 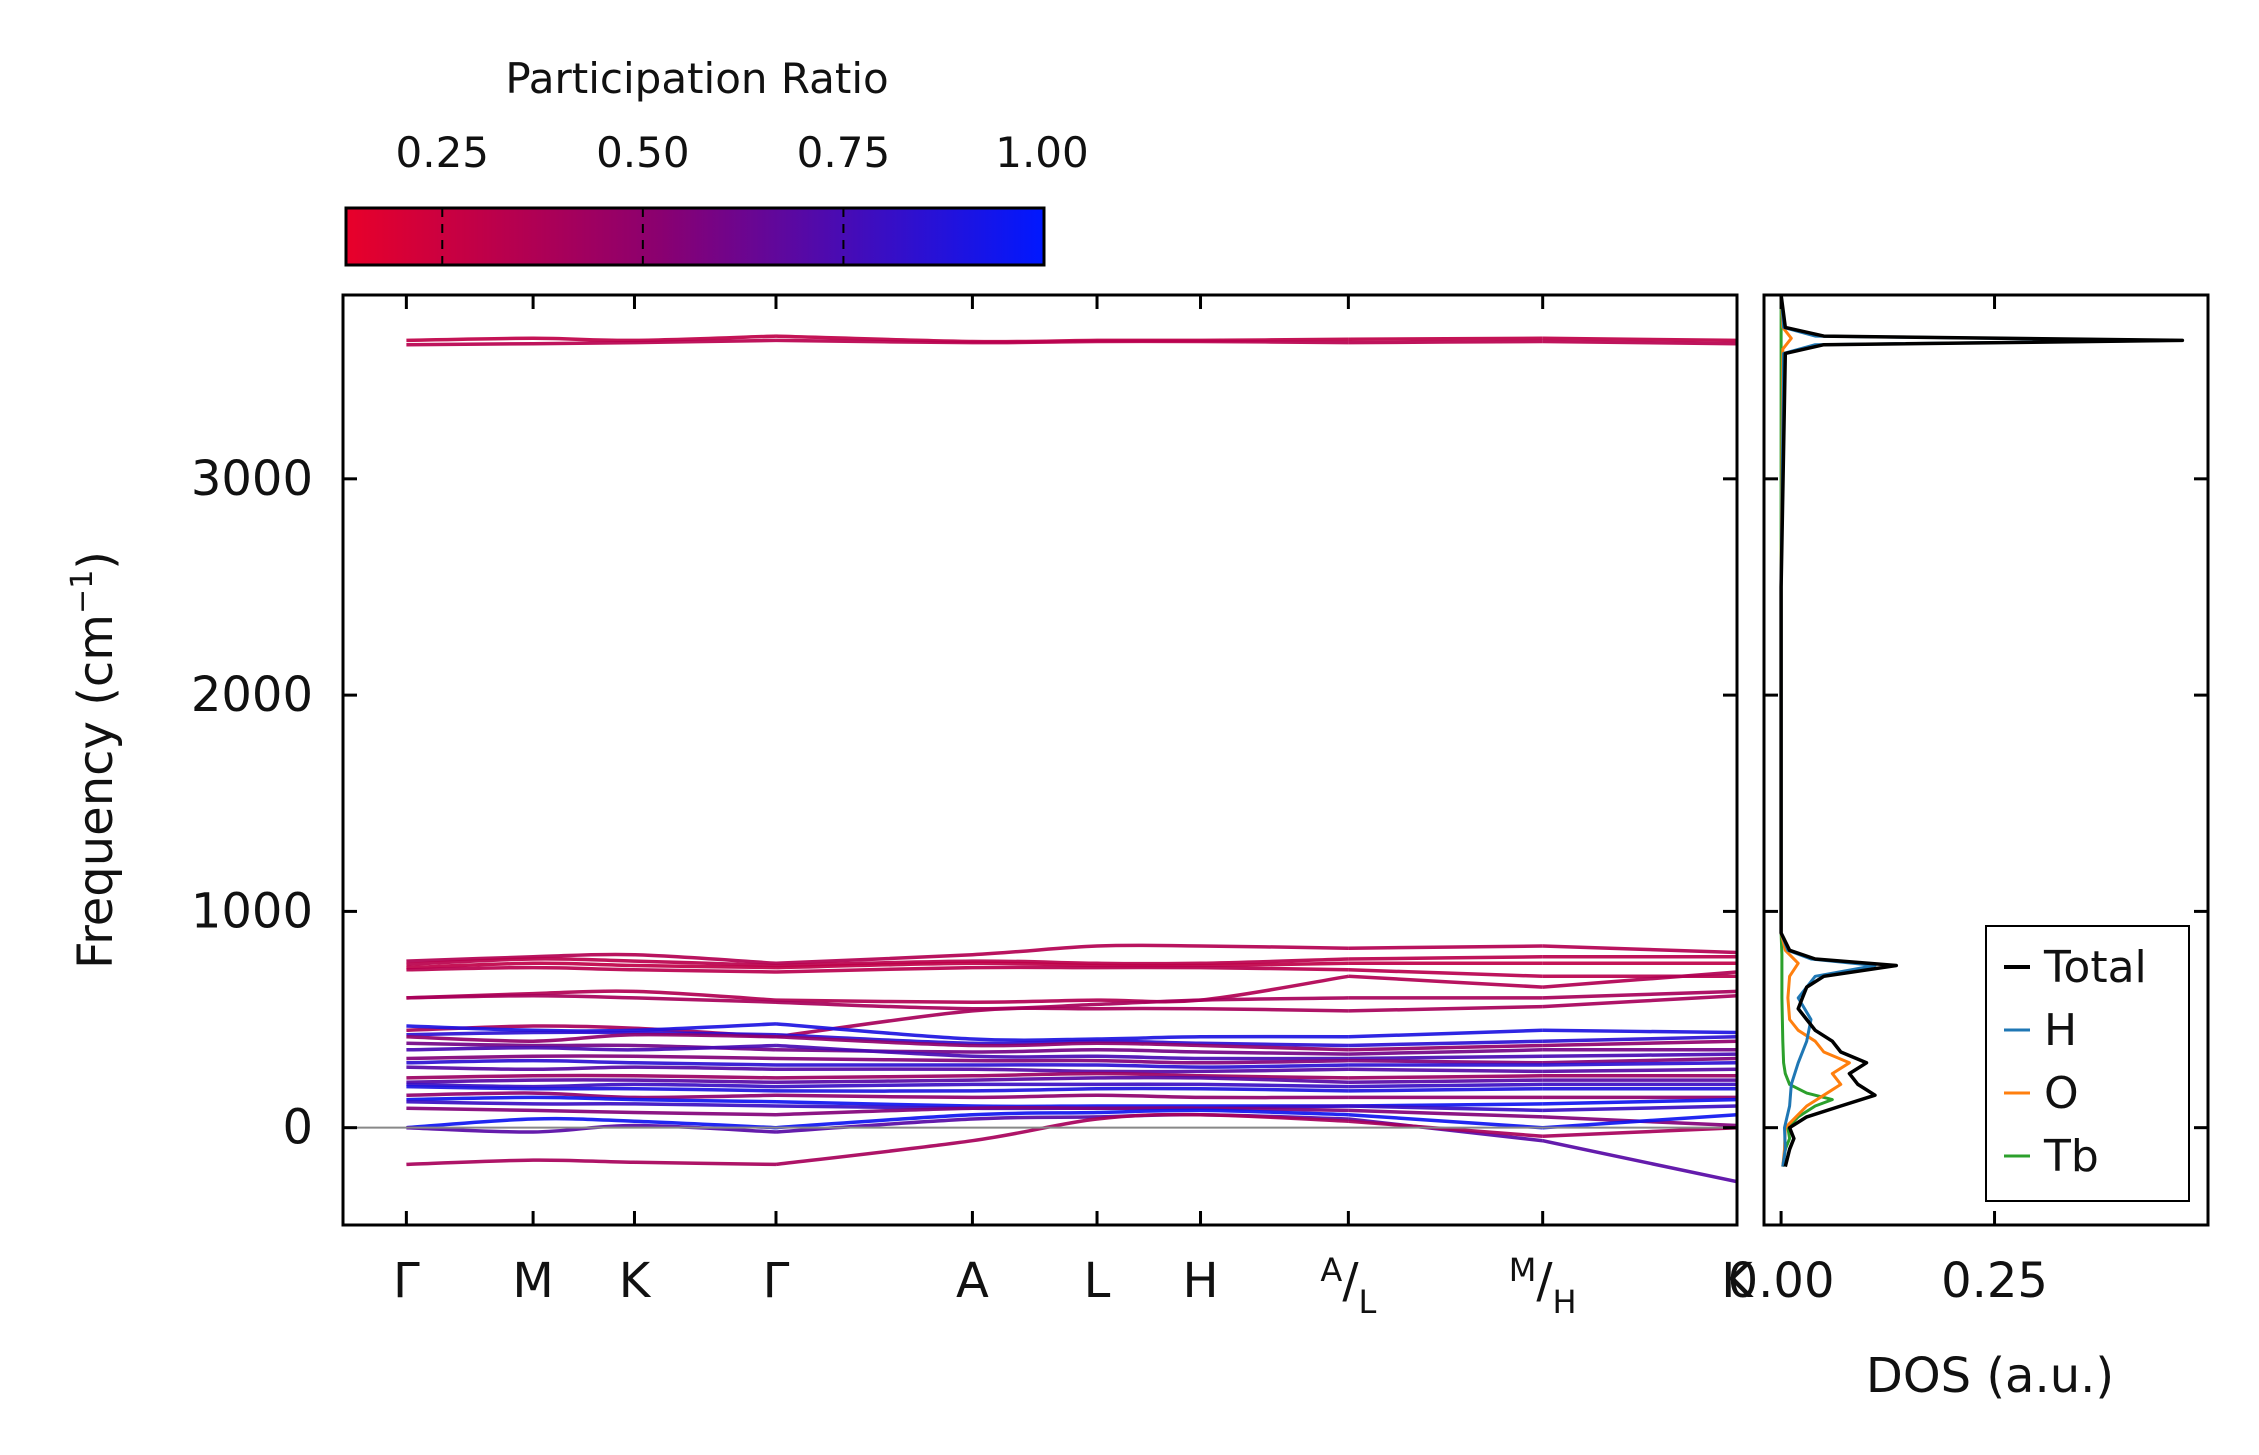 I want to click on y-axis-label: Frequency (cm−1), so click(x=94, y=760).